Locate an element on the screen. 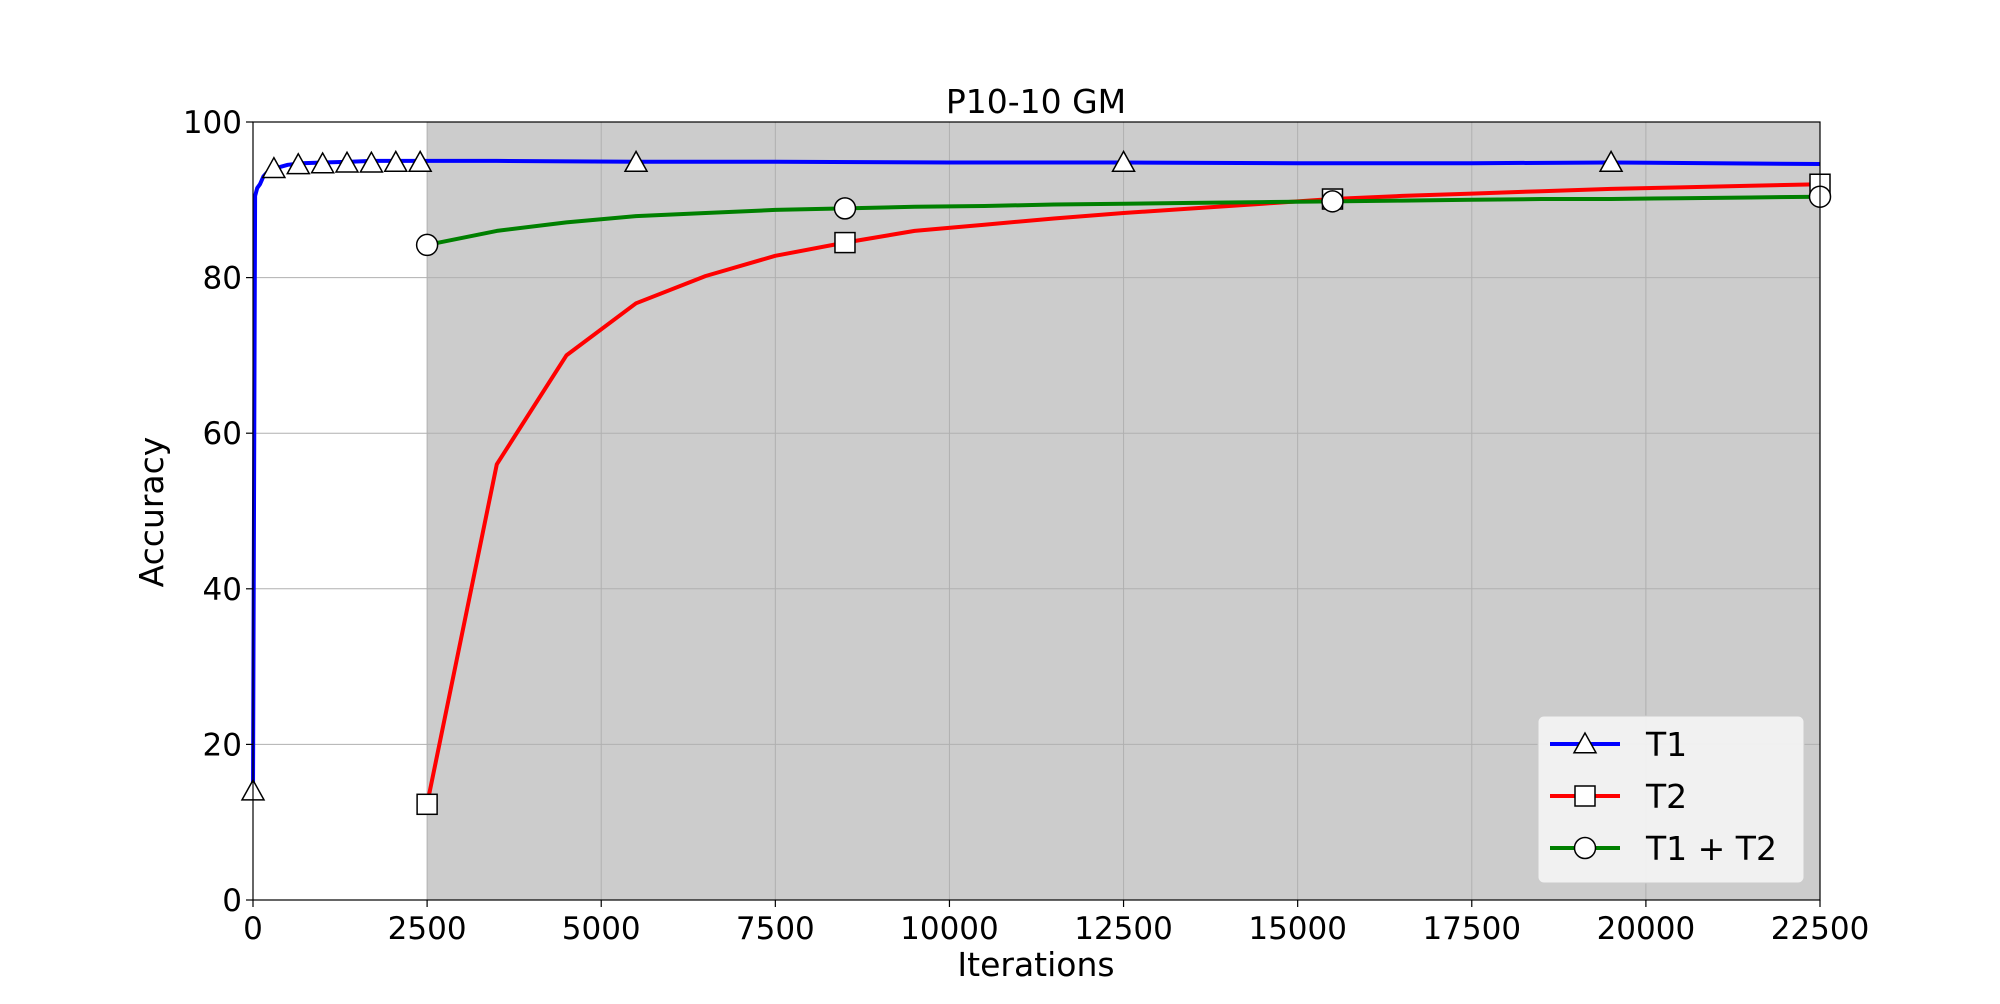 This screenshot has height=1004, width=2000. x-tick-label: 2500 is located at coordinates (427, 929).